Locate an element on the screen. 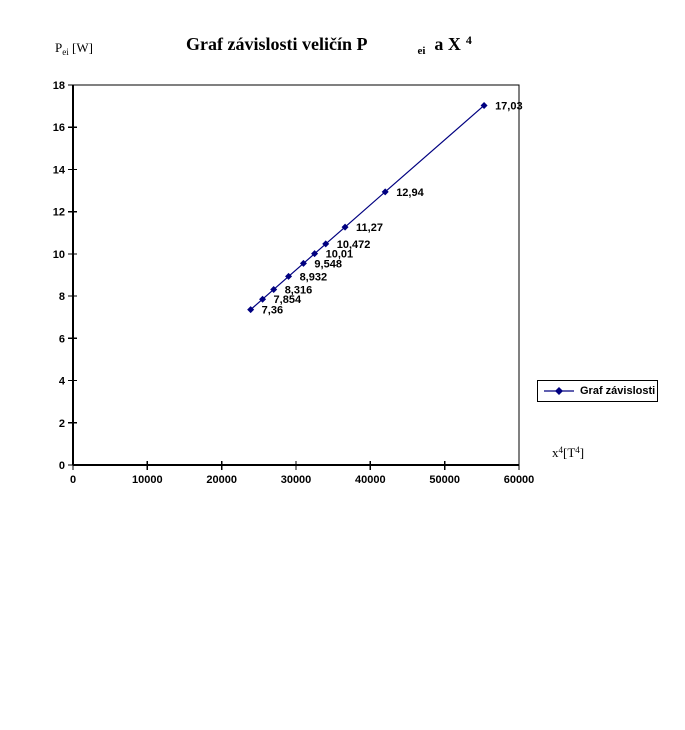 This screenshot has height=730, width=685. y-axis-tick-label: 0 is located at coordinates (62, 466).